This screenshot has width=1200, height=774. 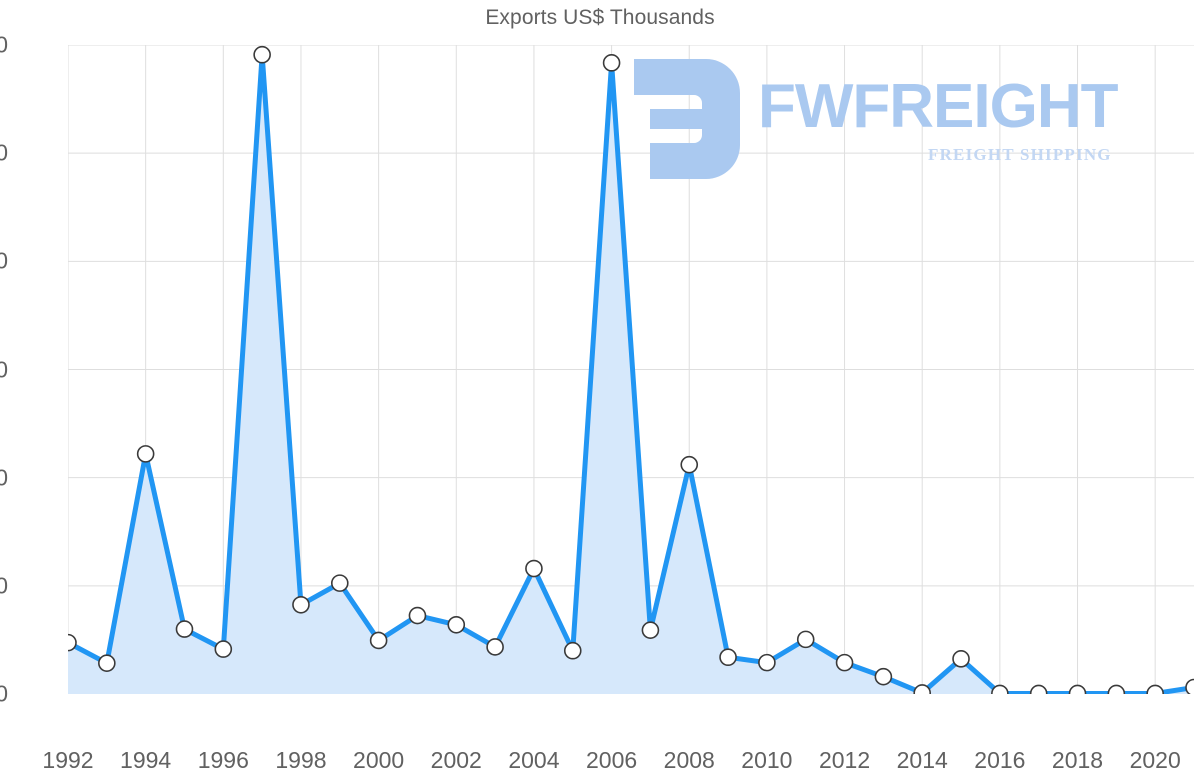 What do you see at coordinates (4, 260) in the screenshot?
I see `y-tick-label: 800` at bounding box center [4, 260].